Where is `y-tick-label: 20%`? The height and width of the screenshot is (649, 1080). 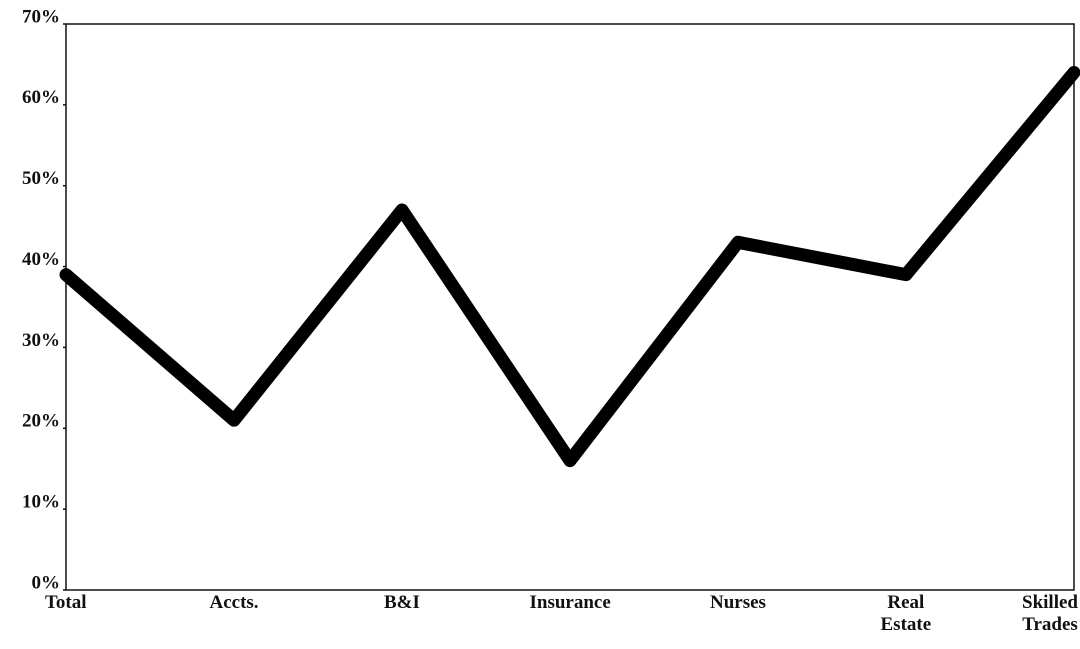 y-tick-label: 20% is located at coordinates (41, 421).